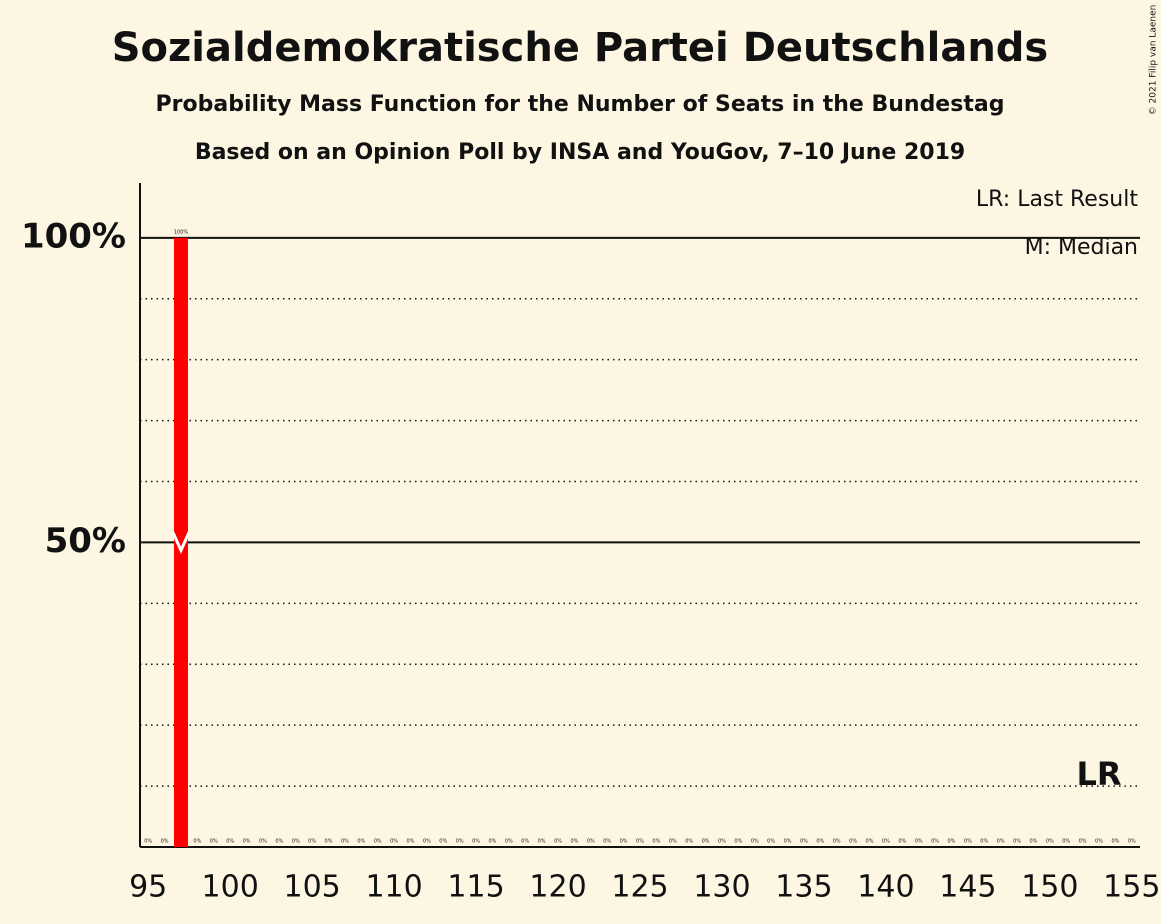 This screenshot has height=924, width=1161. What do you see at coordinates (148, 887) in the screenshot?
I see `x-tick-label: 95` at bounding box center [148, 887].